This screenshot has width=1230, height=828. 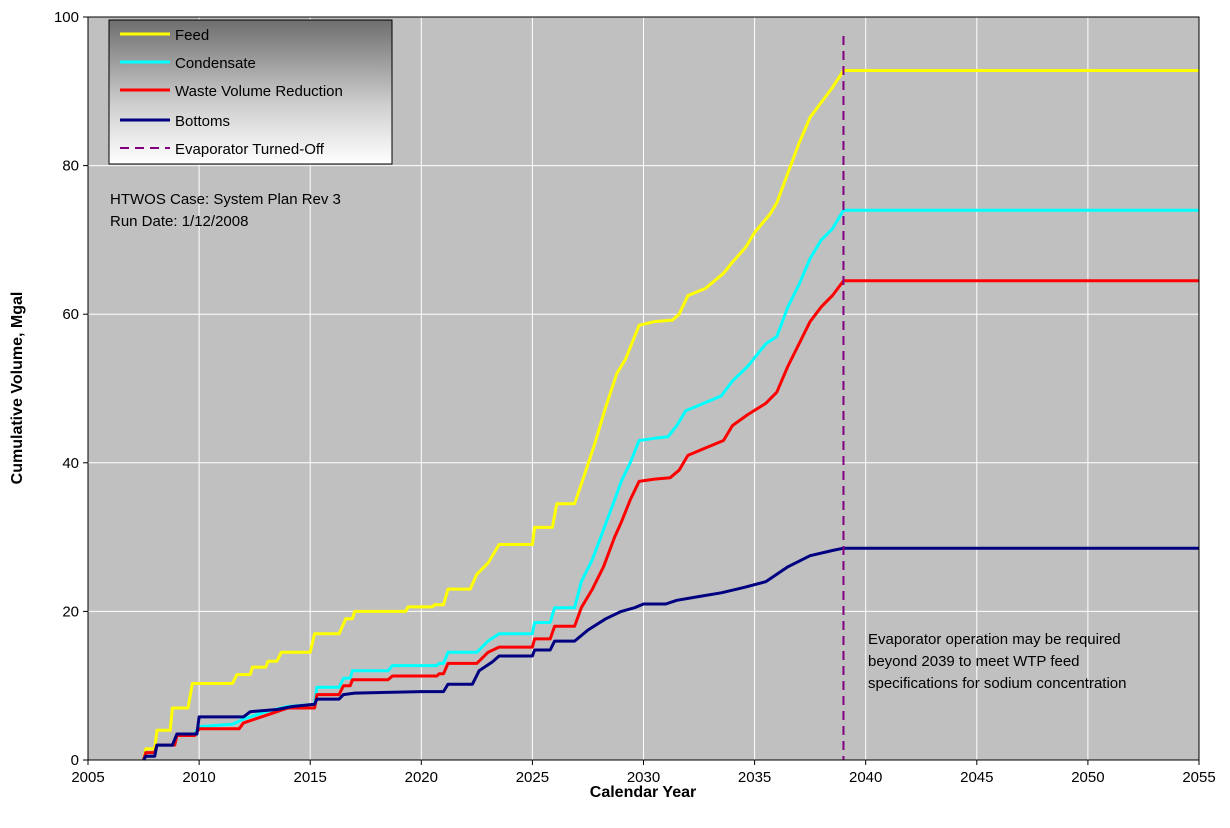 What do you see at coordinates (225, 199) in the screenshot?
I see `case-info-line: HTWOS Case: System Plan Rev 3` at bounding box center [225, 199].